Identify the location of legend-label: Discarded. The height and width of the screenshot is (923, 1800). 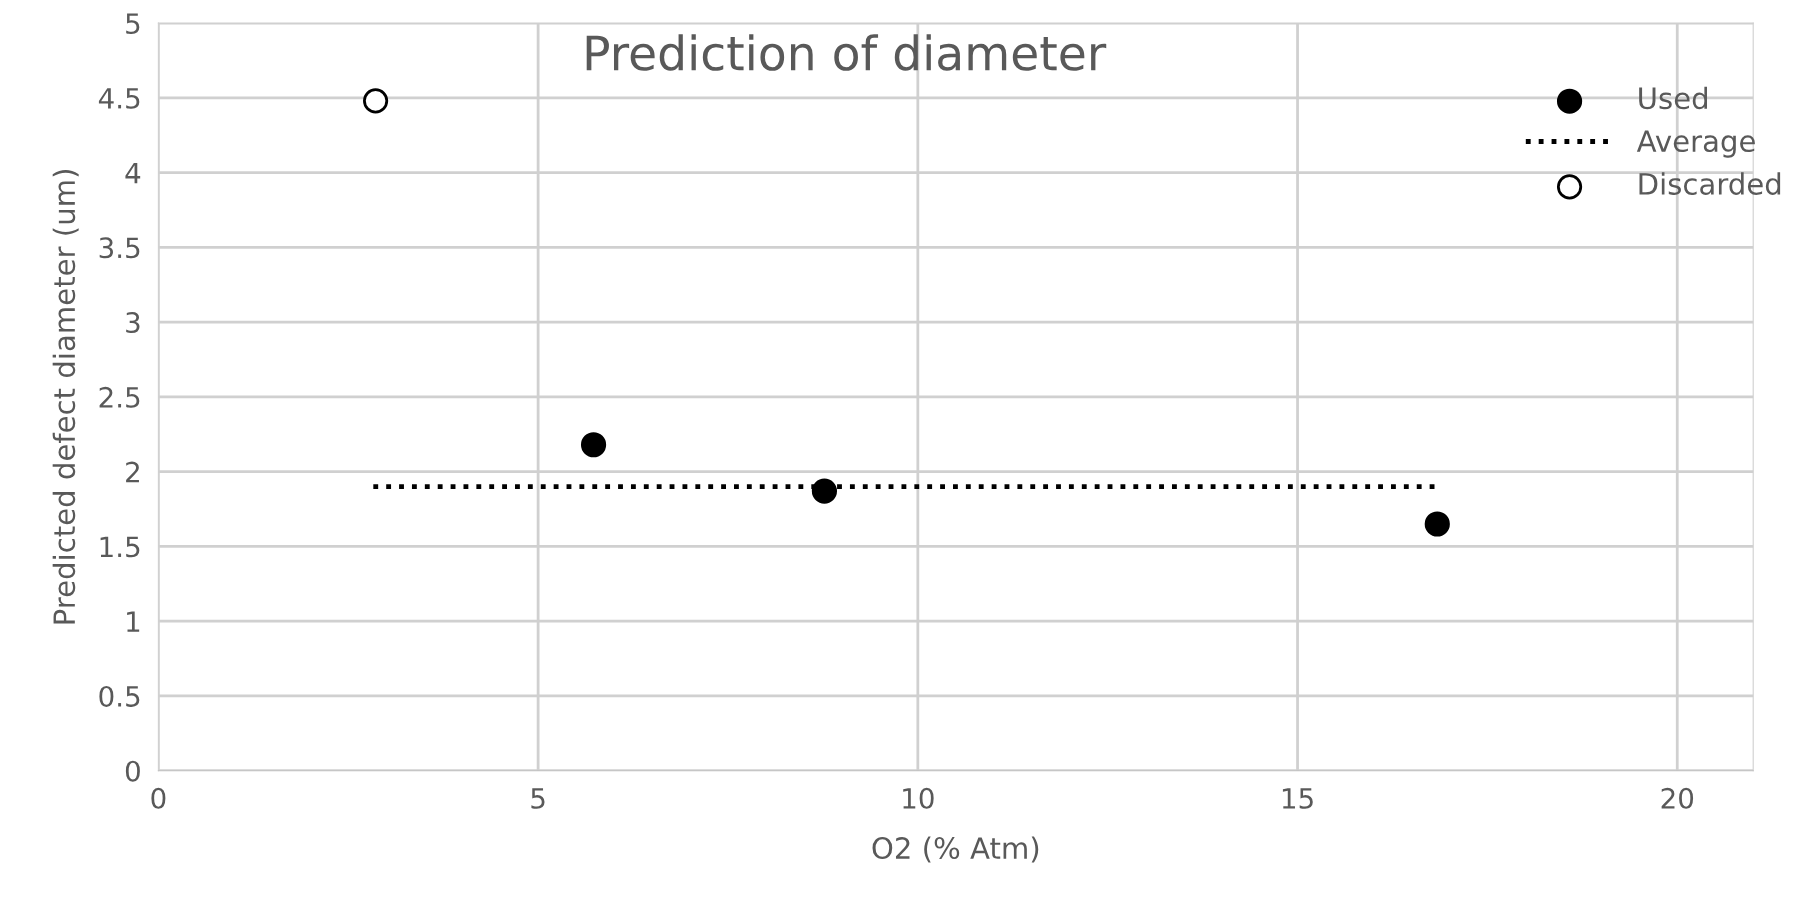
(1710, 183).